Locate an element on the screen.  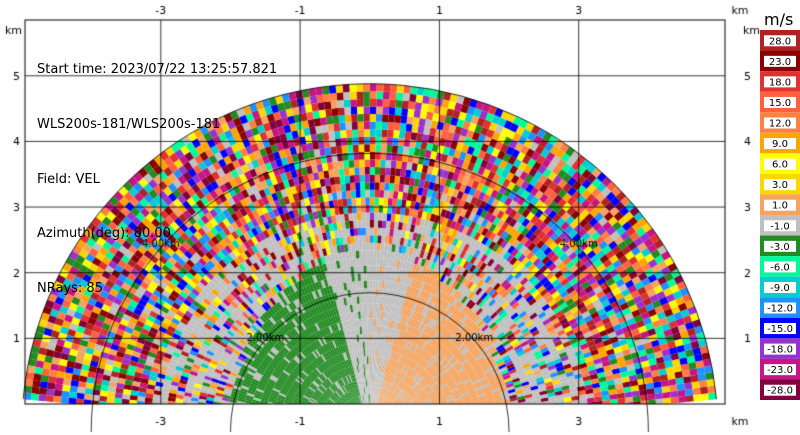
colorbar-tick-label: 18.0 is located at coordinates (780, 82).